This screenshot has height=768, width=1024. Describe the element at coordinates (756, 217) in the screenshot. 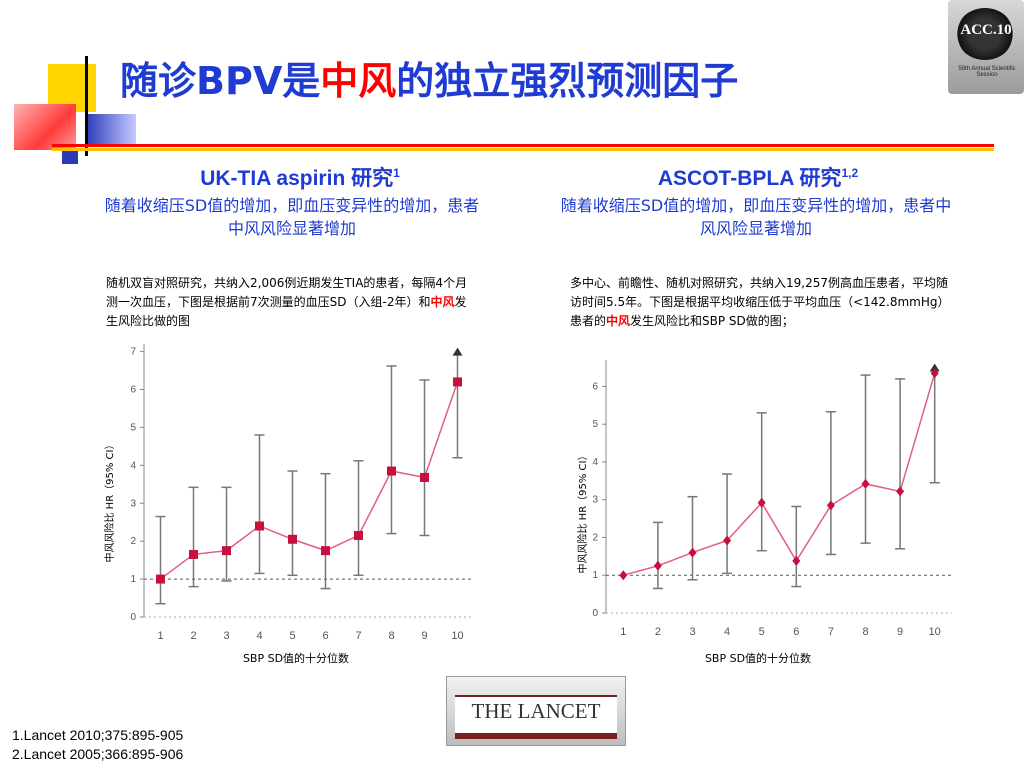

I see `right-subheading: 随着收缩压SD值的增加，即血压变异性的增加，患者中风风险显著增加` at that location.